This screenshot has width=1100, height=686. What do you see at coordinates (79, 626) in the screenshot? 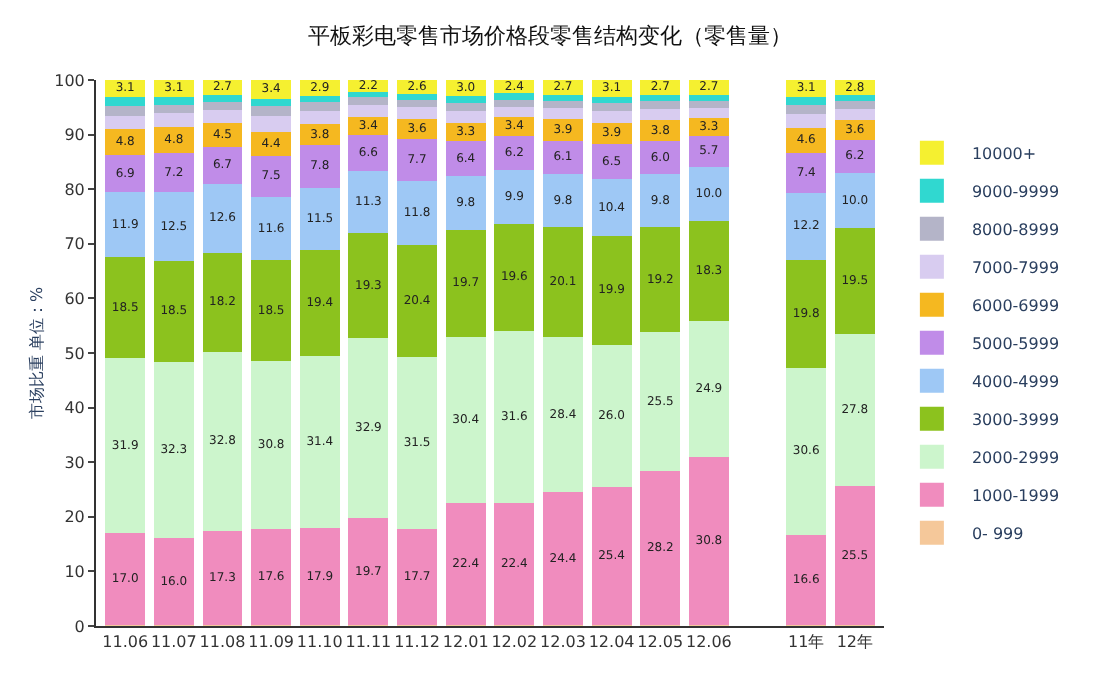
I see `y-tick-label: 0` at bounding box center [79, 626].